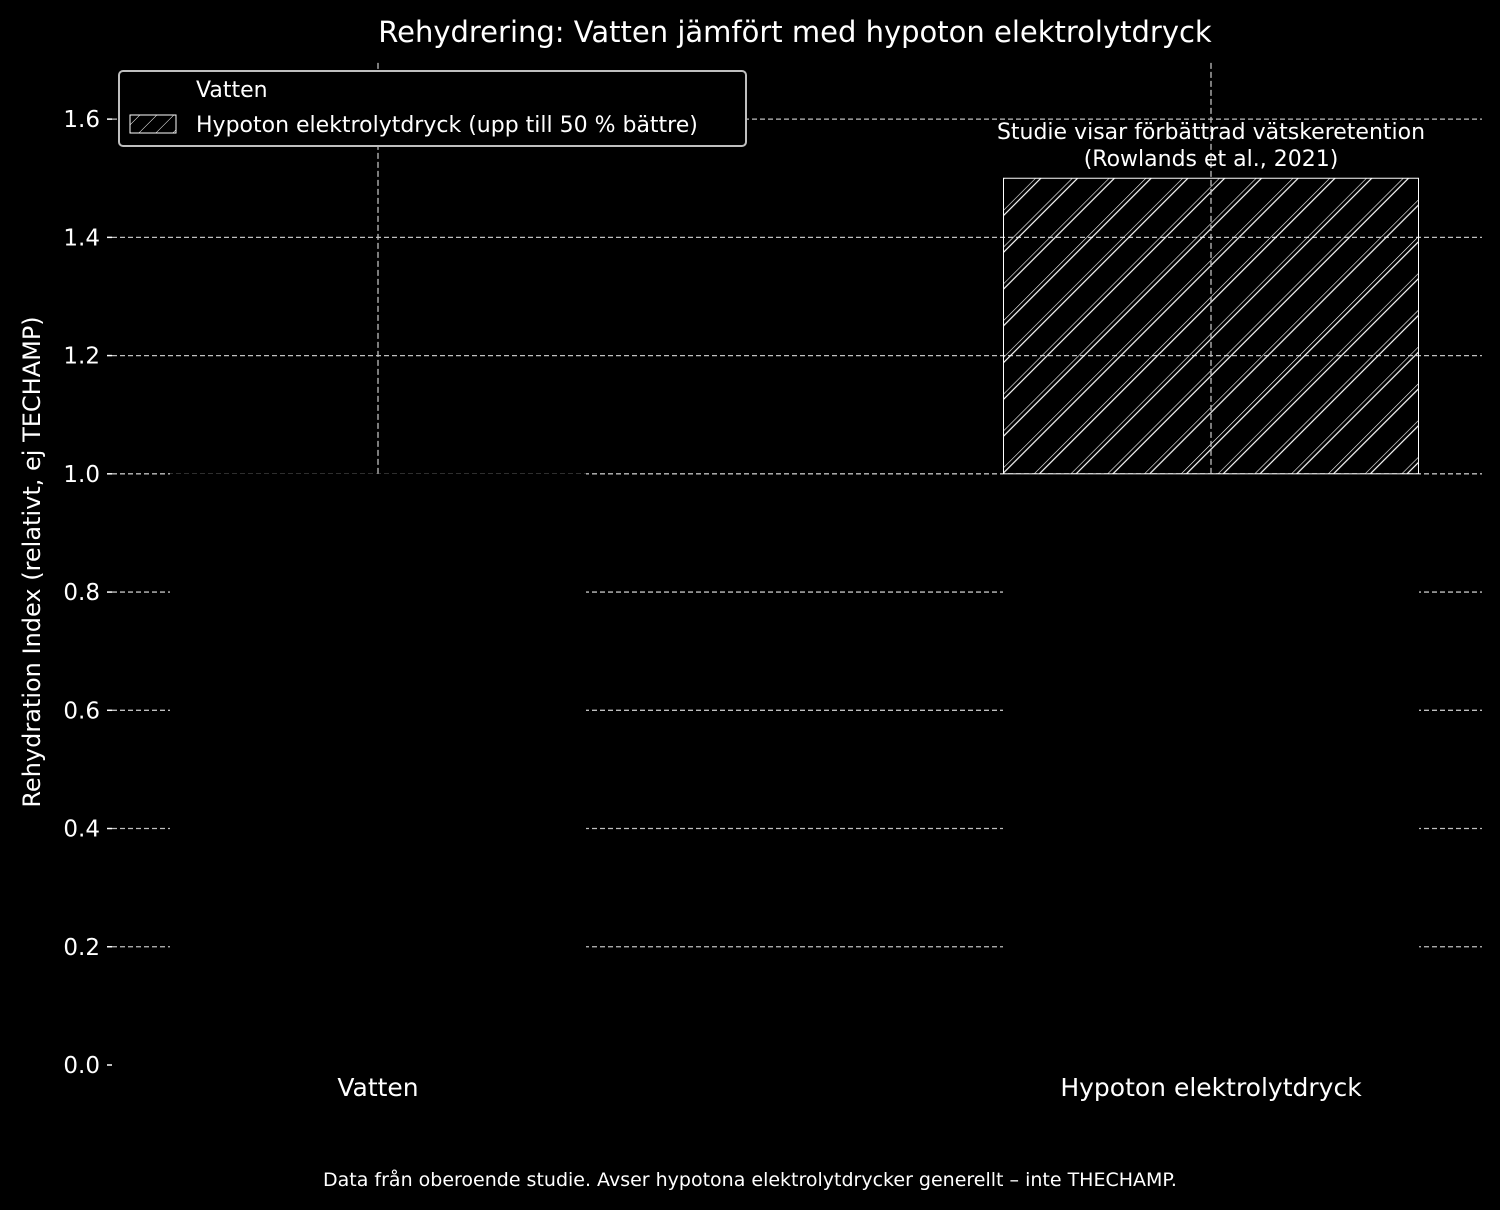 This screenshot has height=1210, width=1500. What do you see at coordinates (1211, 159) in the screenshot?
I see `annotation-line-2: (Rowlands et al., 2021)` at bounding box center [1211, 159].